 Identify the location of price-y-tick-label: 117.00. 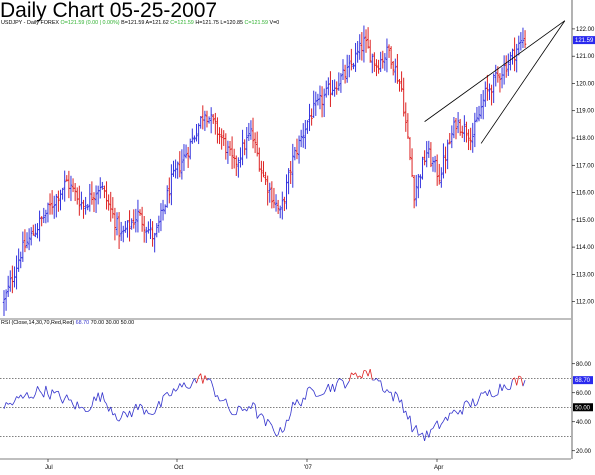
(585, 166).